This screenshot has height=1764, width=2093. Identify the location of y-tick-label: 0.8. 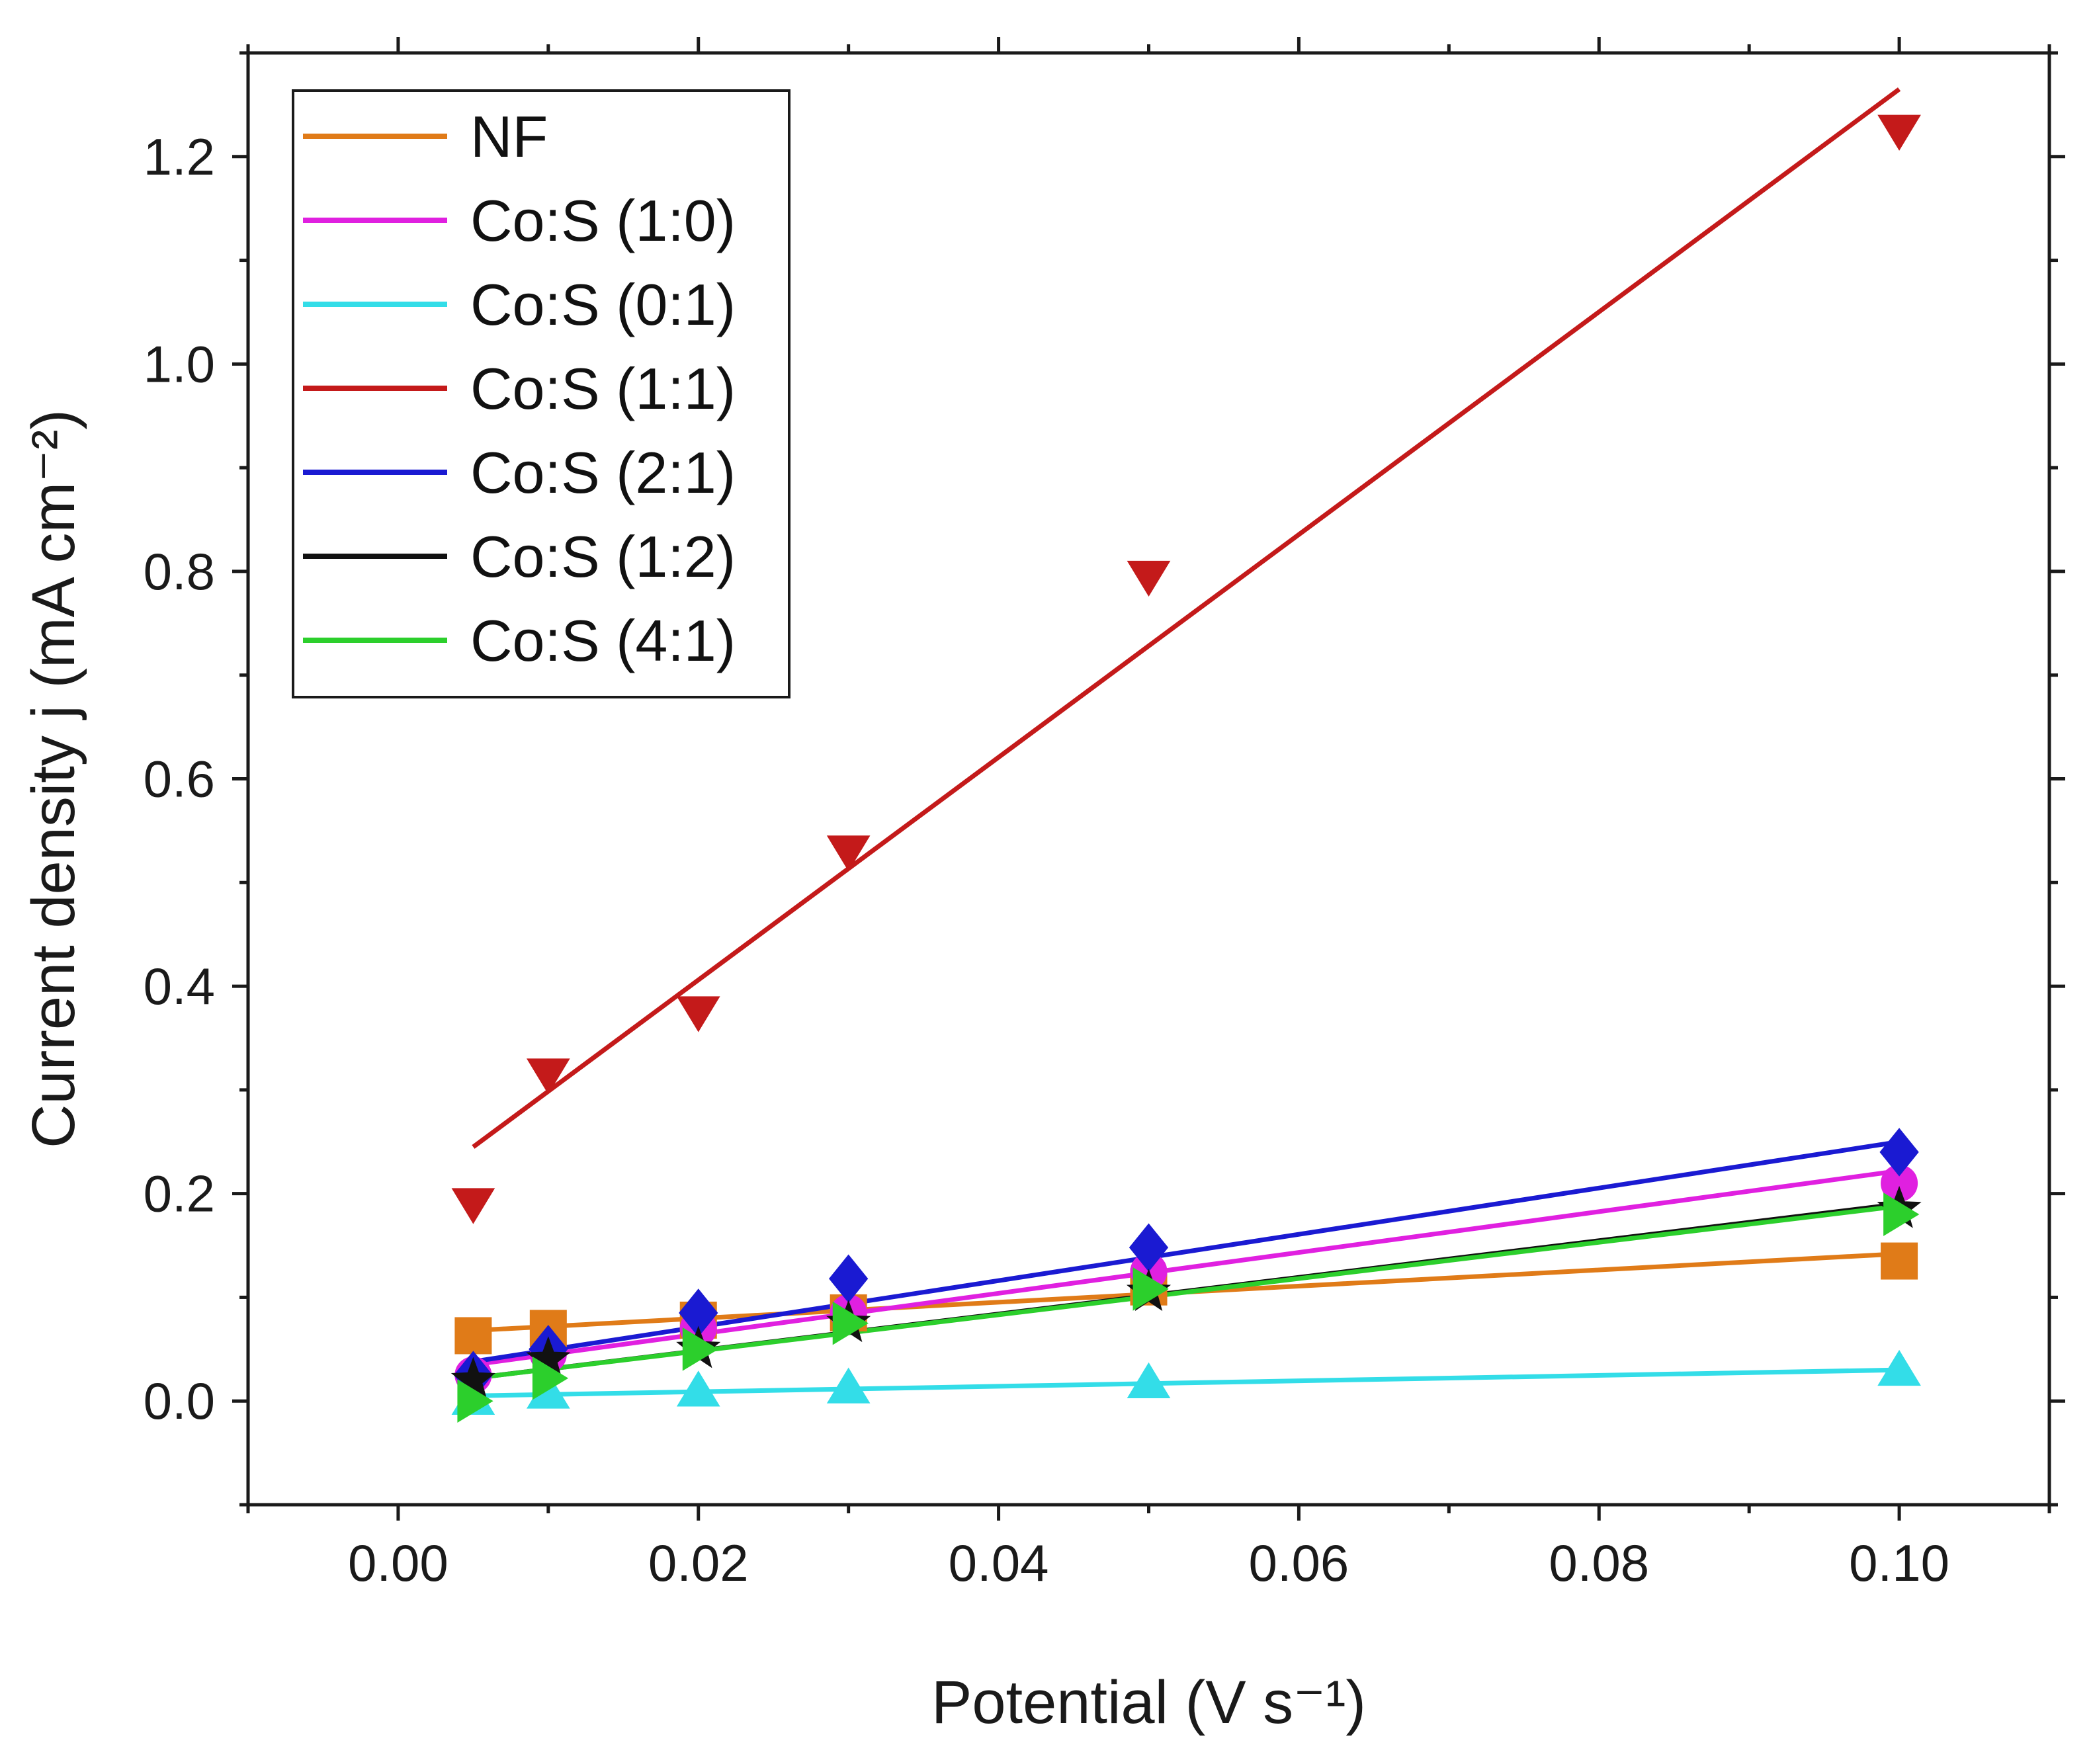
(179, 571).